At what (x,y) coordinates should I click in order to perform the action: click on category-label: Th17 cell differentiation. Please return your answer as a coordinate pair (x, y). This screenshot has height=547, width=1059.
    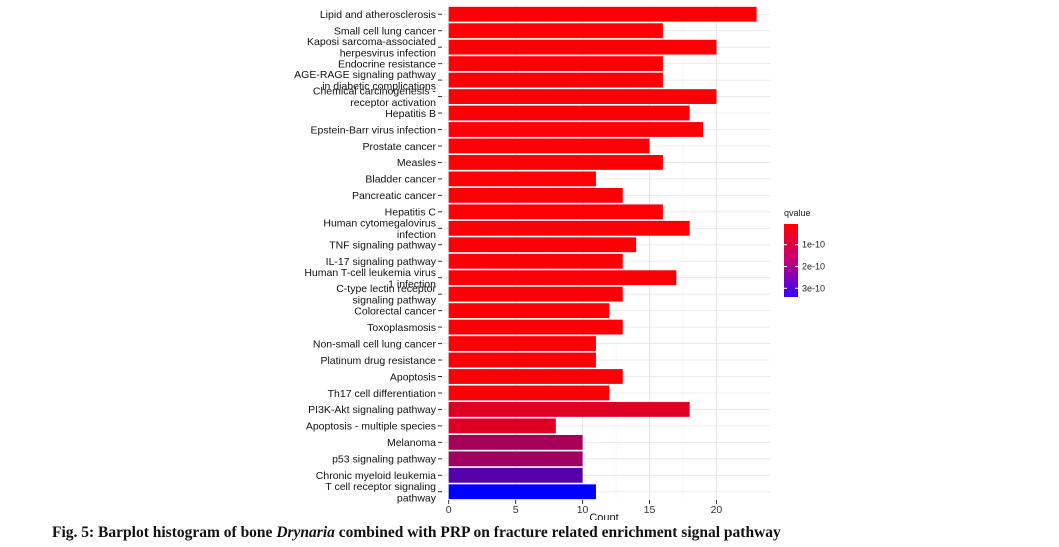
    Looking at the image, I should click on (382, 394).